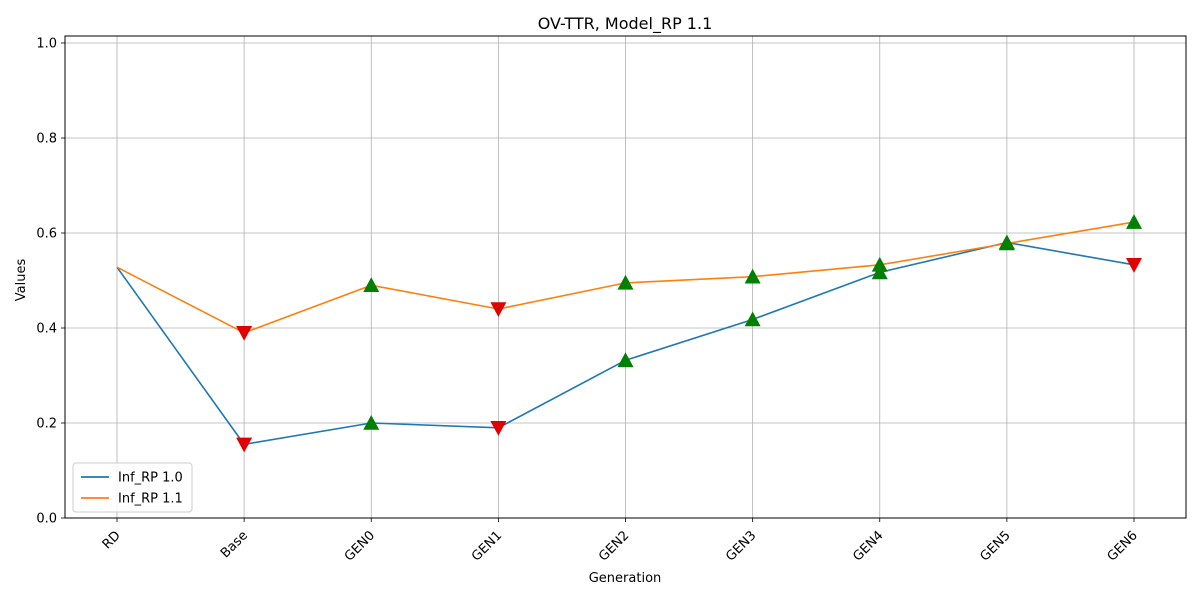 The width and height of the screenshot is (1200, 600). What do you see at coordinates (50, 282) in the screenshot?
I see `y-axis-ticks: 0.0 0.2 0.4 0.6 0.8 1.0` at bounding box center [50, 282].